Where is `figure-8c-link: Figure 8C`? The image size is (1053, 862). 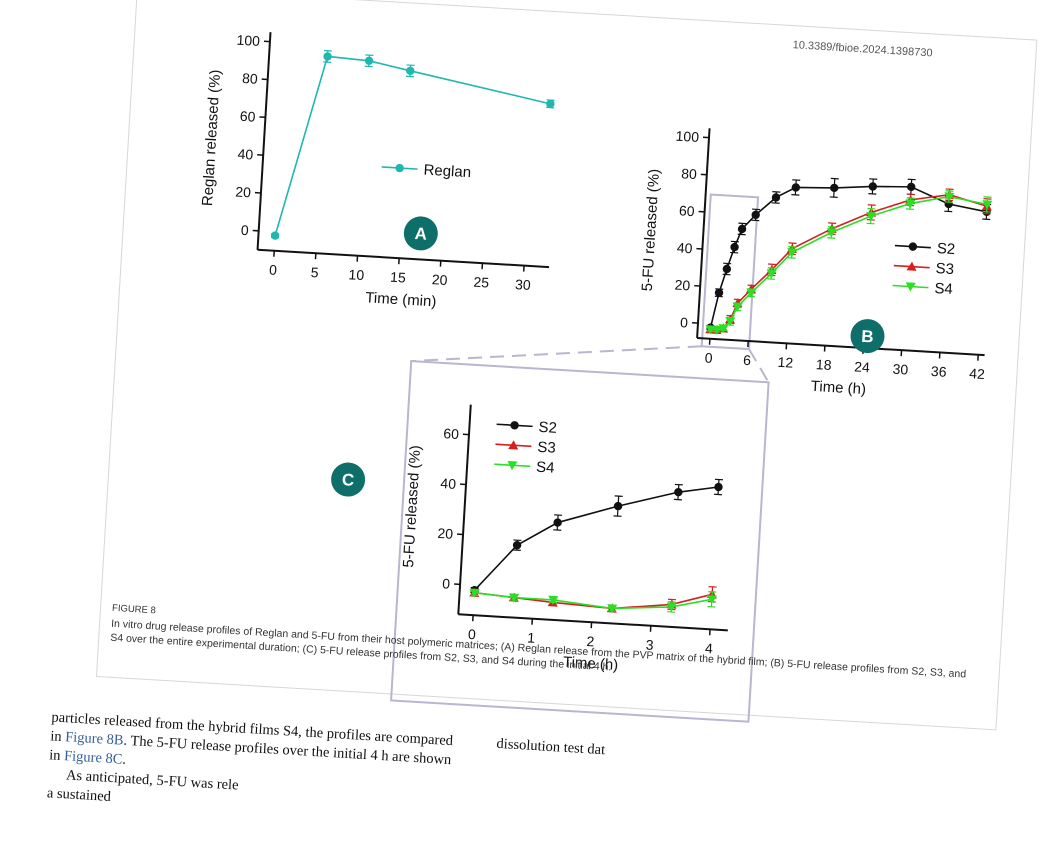
figure-8c-link: Figure 8C is located at coordinates (93, 757).